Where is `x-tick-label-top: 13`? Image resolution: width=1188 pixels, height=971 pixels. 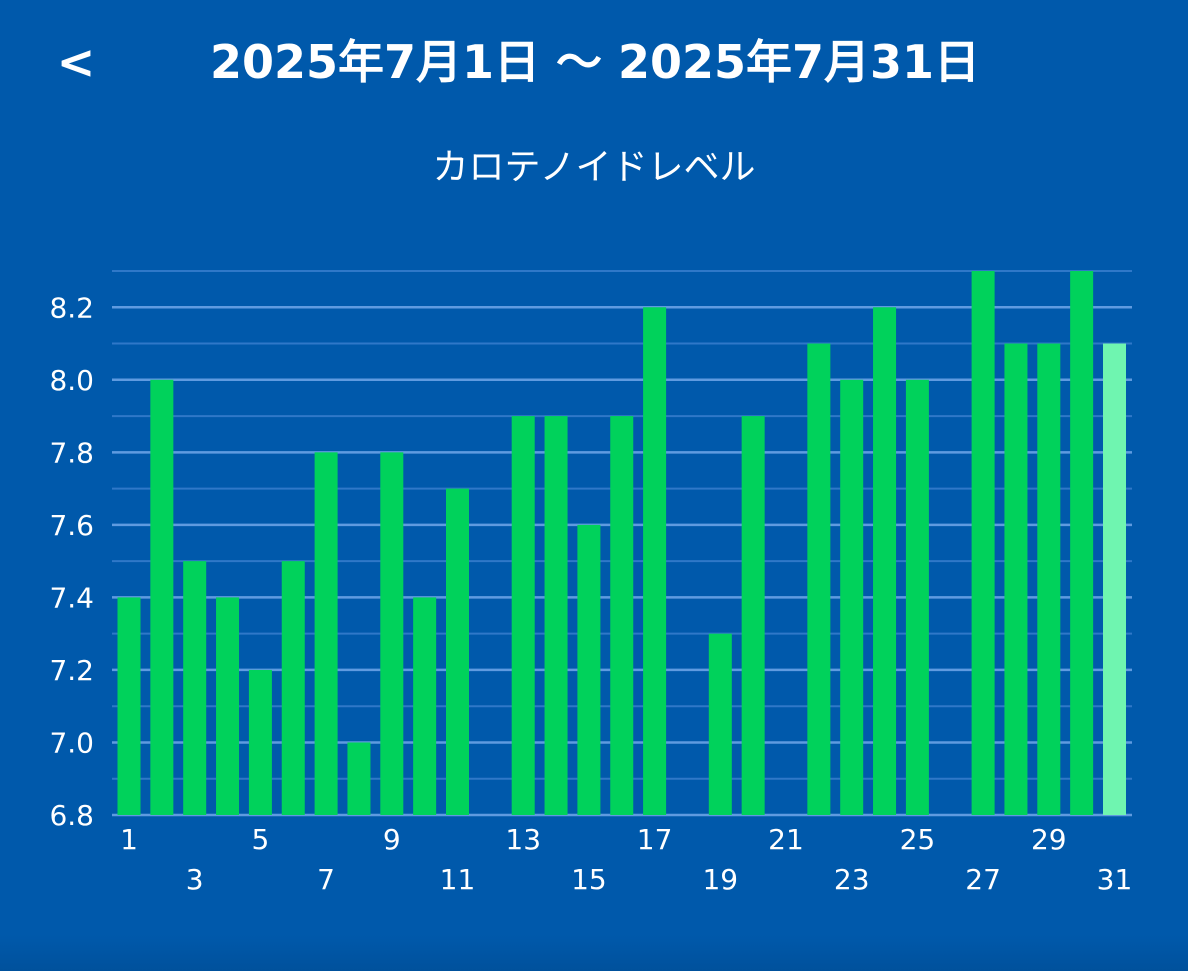
x-tick-label-top: 13 is located at coordinates (523, 839).